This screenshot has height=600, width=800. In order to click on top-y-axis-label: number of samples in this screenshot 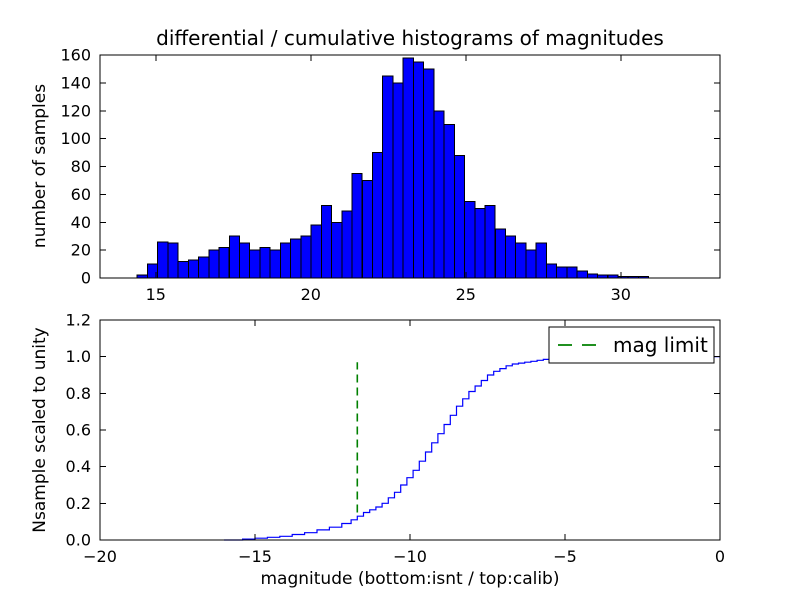, I will do `click(40, 166)`.